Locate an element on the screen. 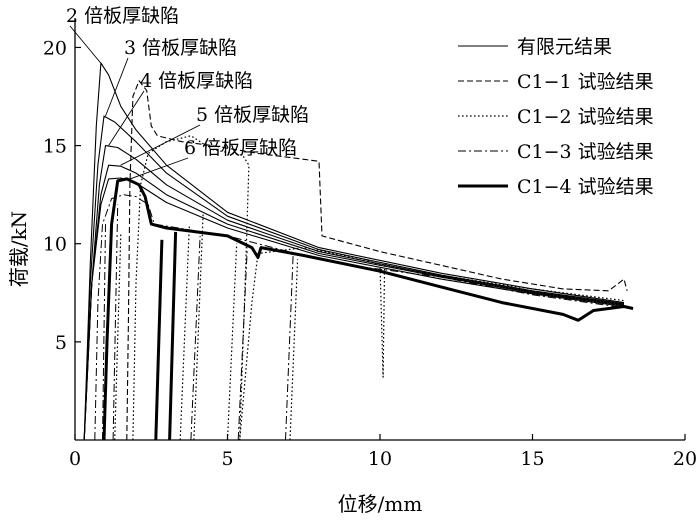  y-tick-label-3: 20 is located at coordinates (55, 48).